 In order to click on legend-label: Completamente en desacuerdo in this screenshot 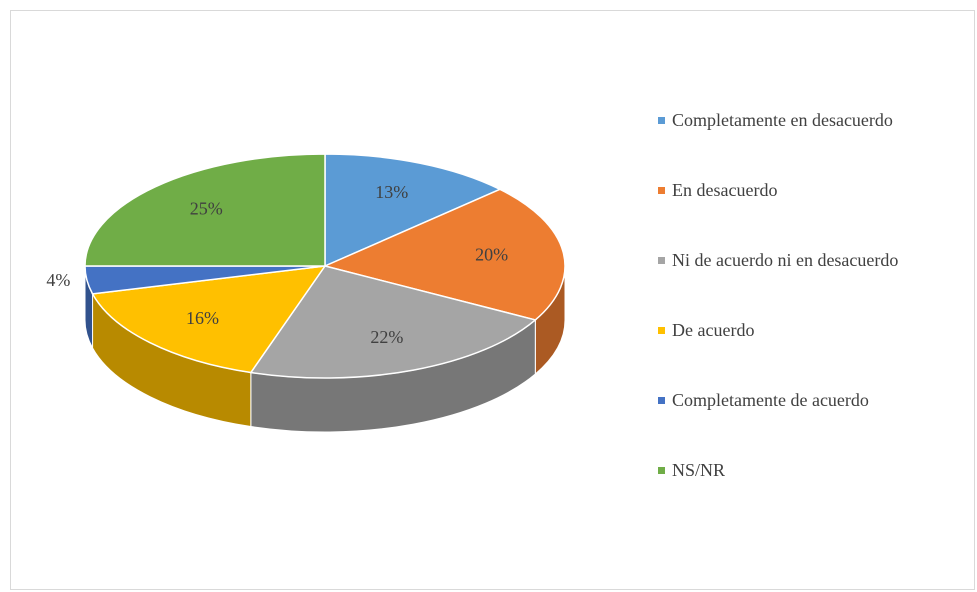, I will do `click(782, 120)`.